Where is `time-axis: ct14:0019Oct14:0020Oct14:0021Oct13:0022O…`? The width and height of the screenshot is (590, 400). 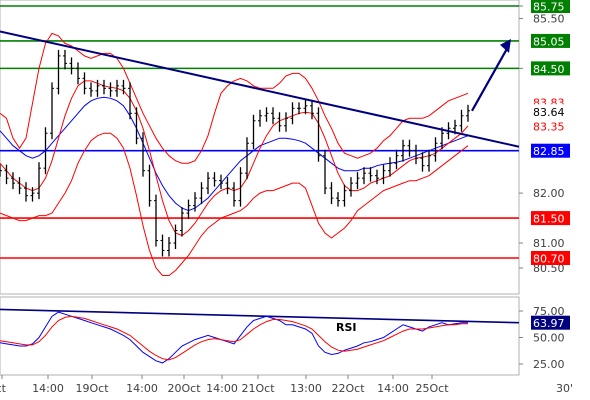 time-axis: ct14:0019Oct14:0020Oct14:0021Oct13:0022O… is located at coordinates (286, 385).